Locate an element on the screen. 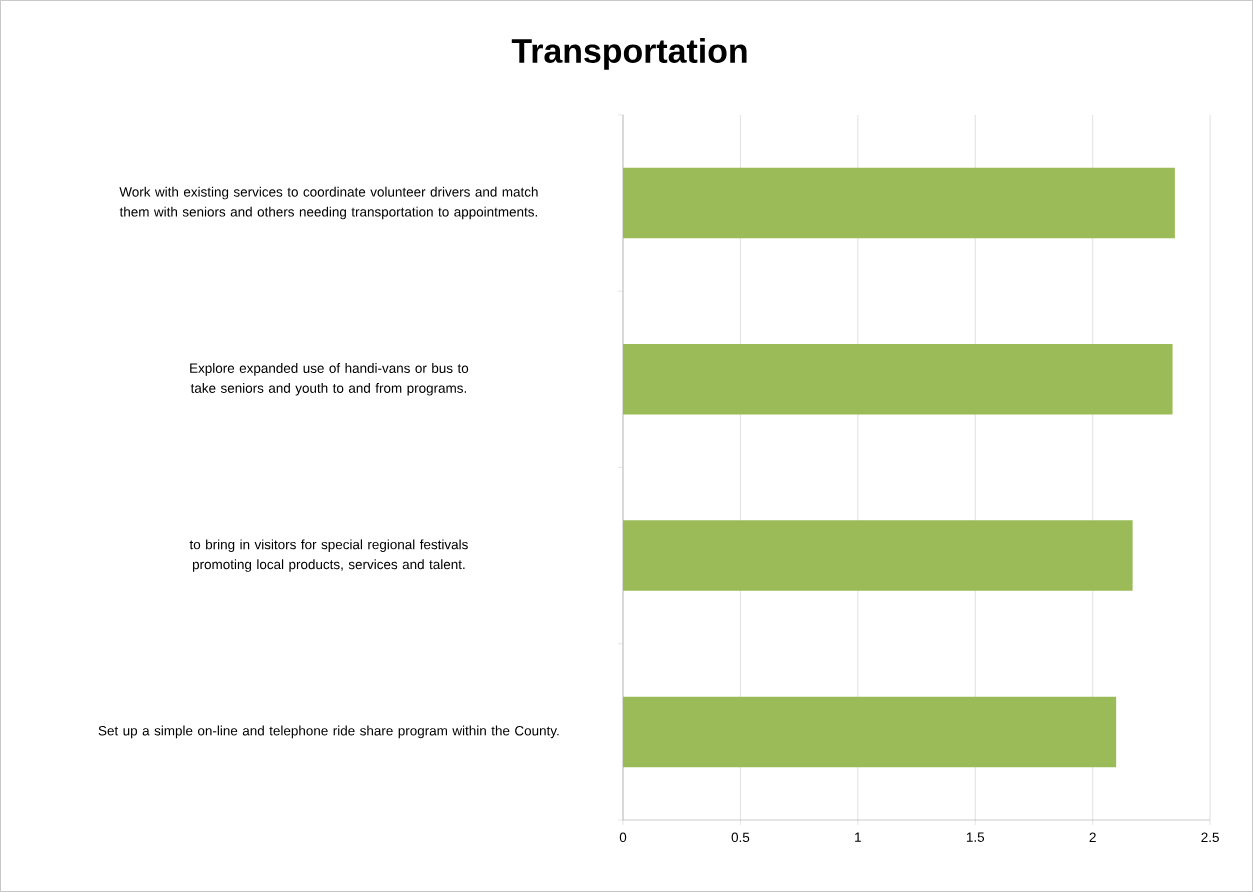 This screenshot has height=892, width=1253. y-tick-label: Explore expanded use of handi-vans or bus to take seniors and youth to and from programs. is located at coordinates (329, 379).